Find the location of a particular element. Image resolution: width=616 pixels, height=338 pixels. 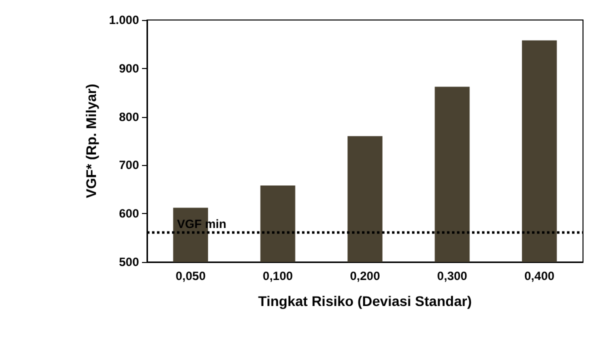

x-tick-label: 0,400 is located at coordinates (539, 276).